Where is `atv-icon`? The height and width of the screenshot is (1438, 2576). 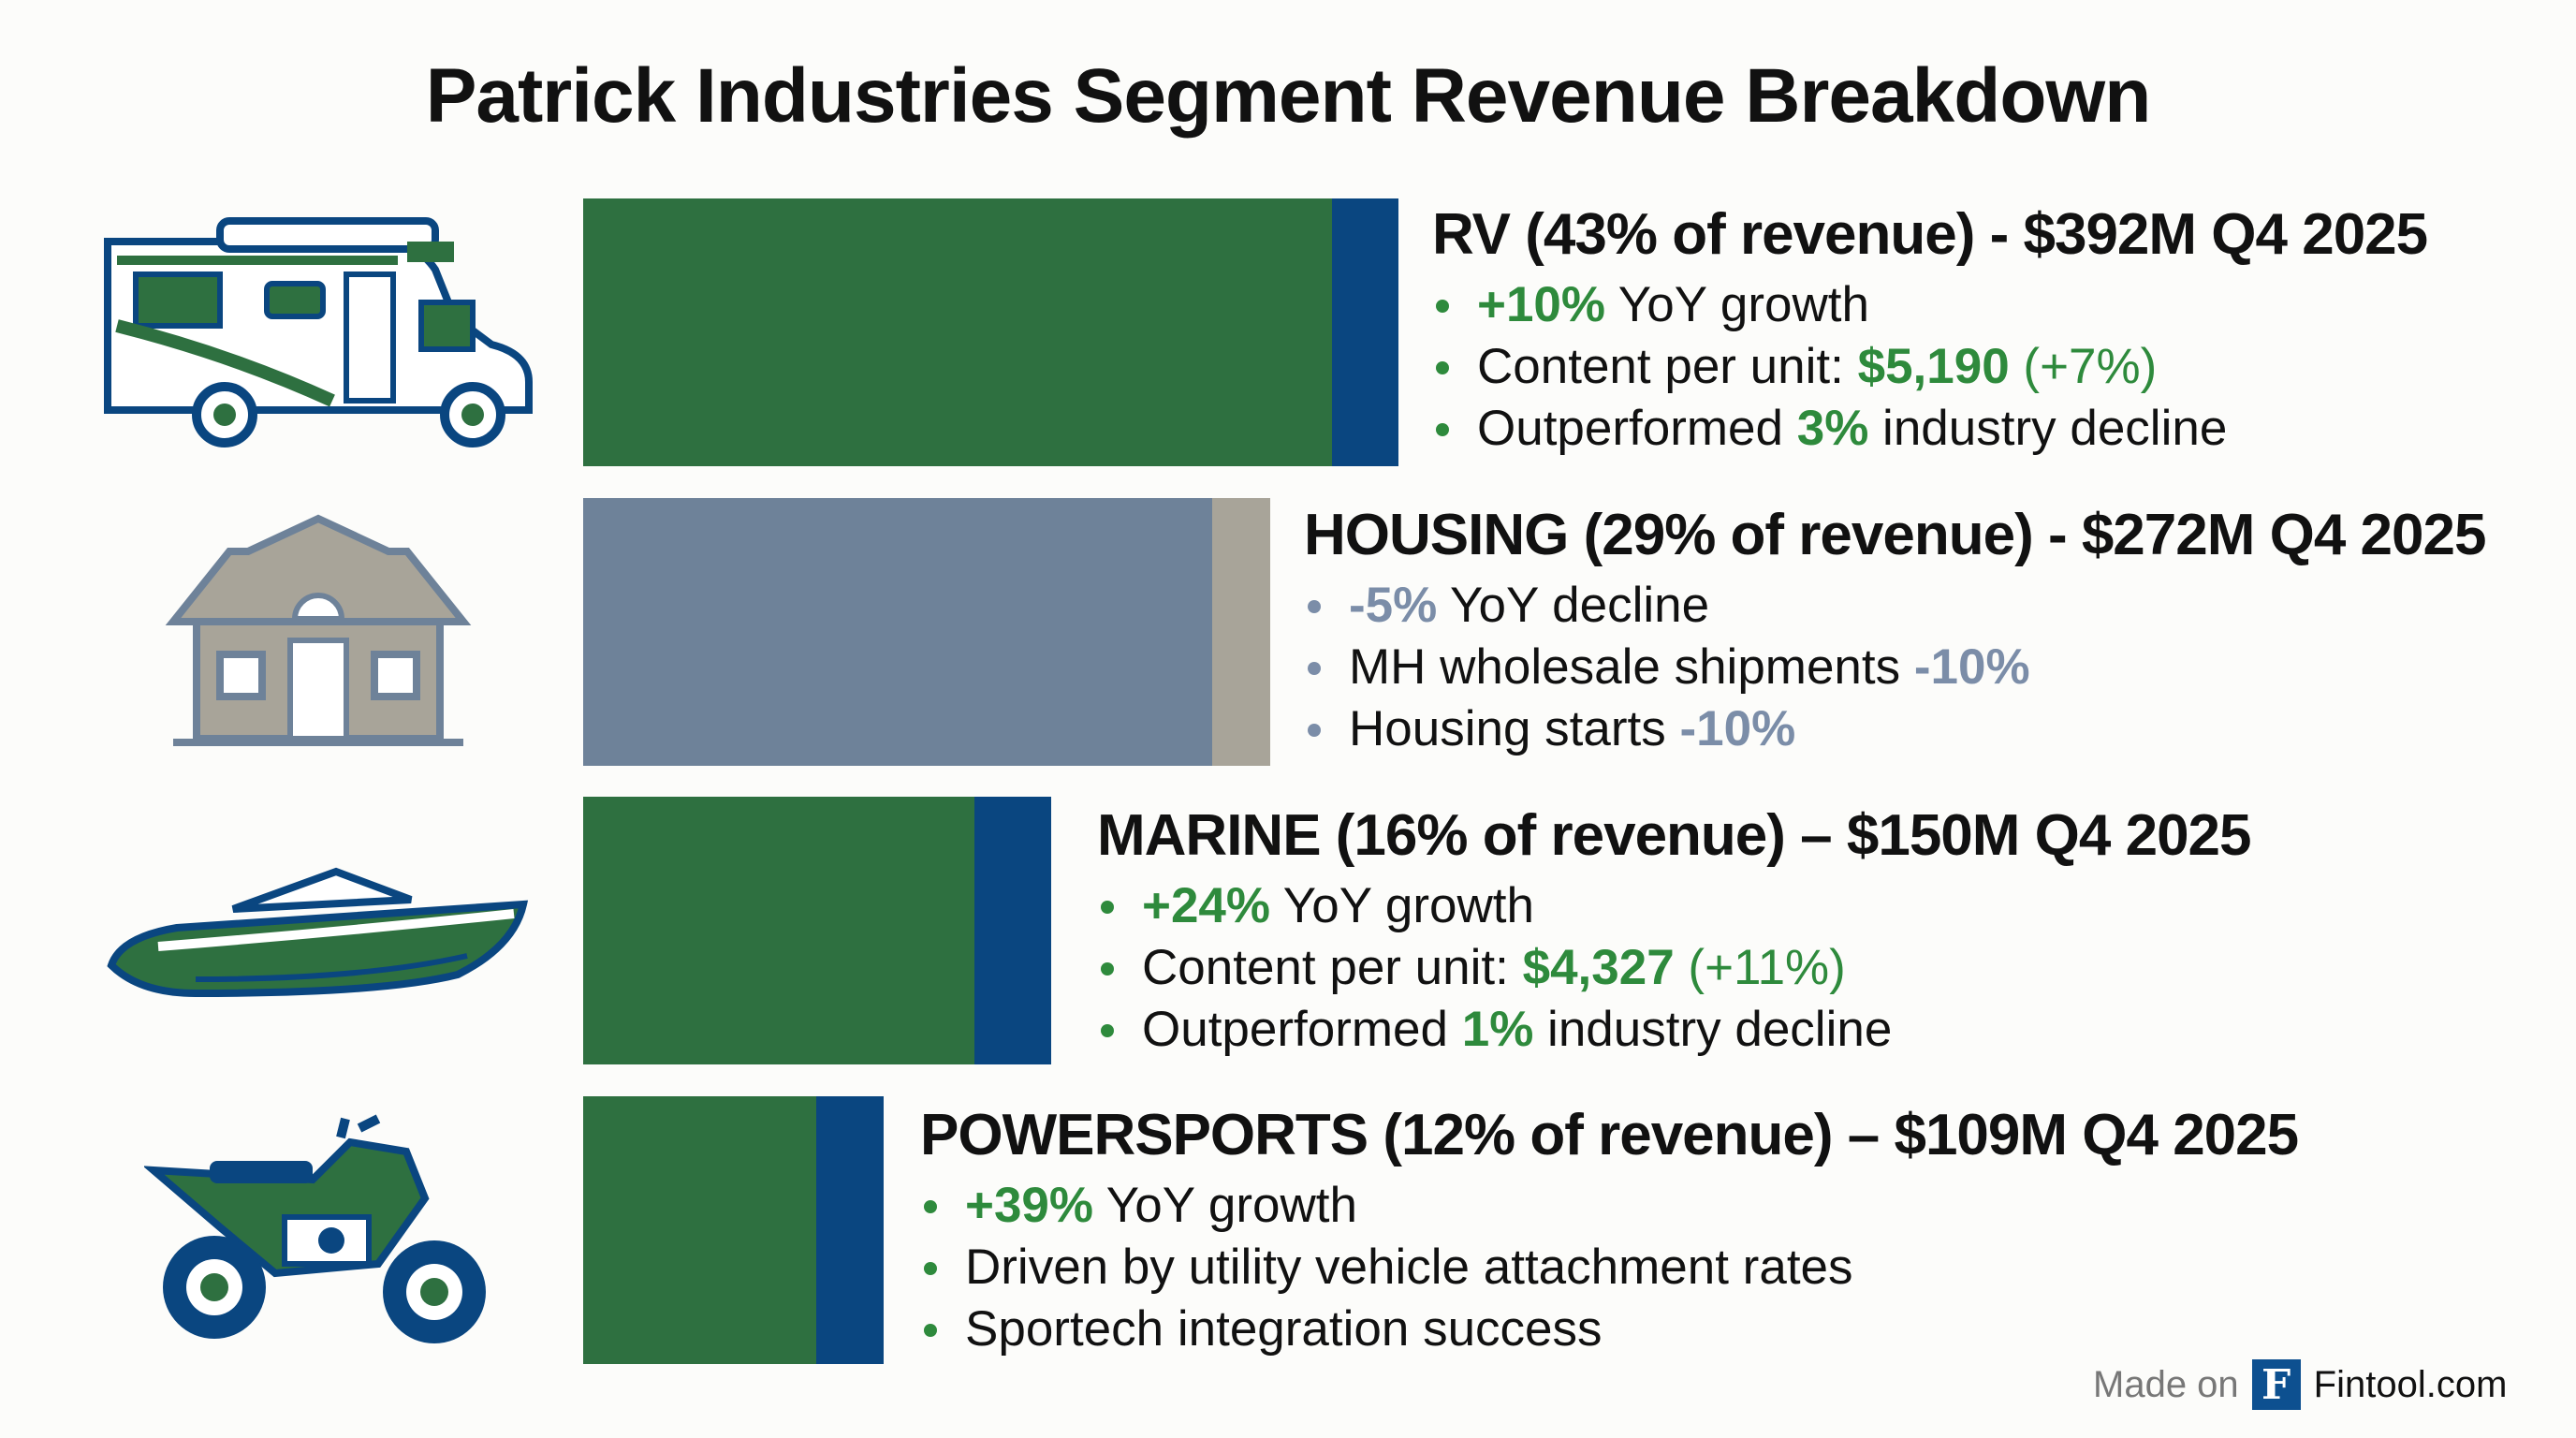 atv-icon is located at coordinates (315, 1228).